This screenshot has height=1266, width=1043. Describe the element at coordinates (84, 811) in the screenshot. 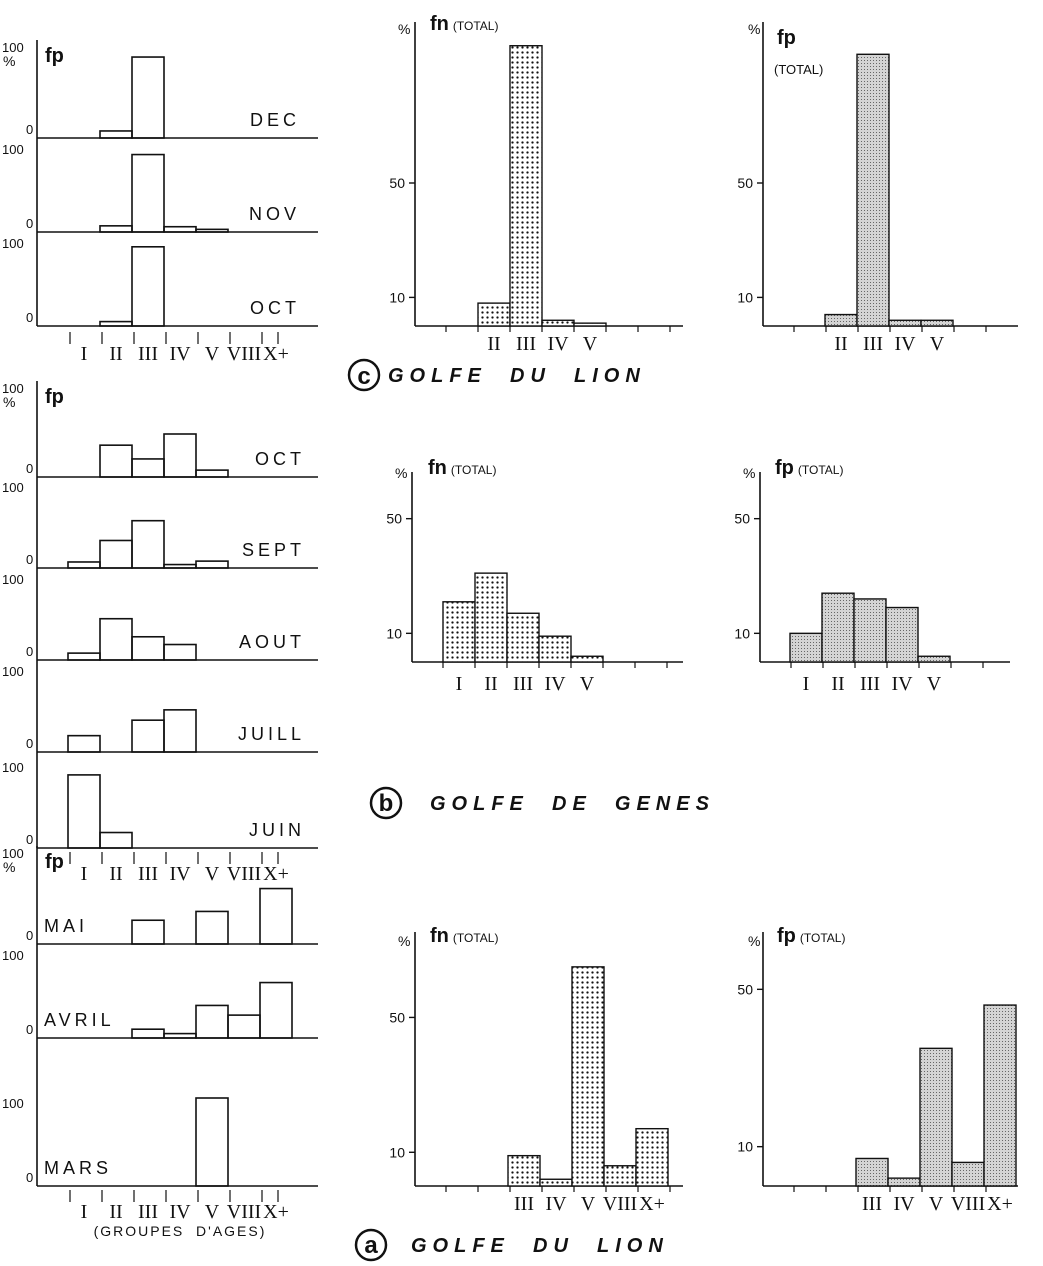

I see `bar-juin-I` at that location.